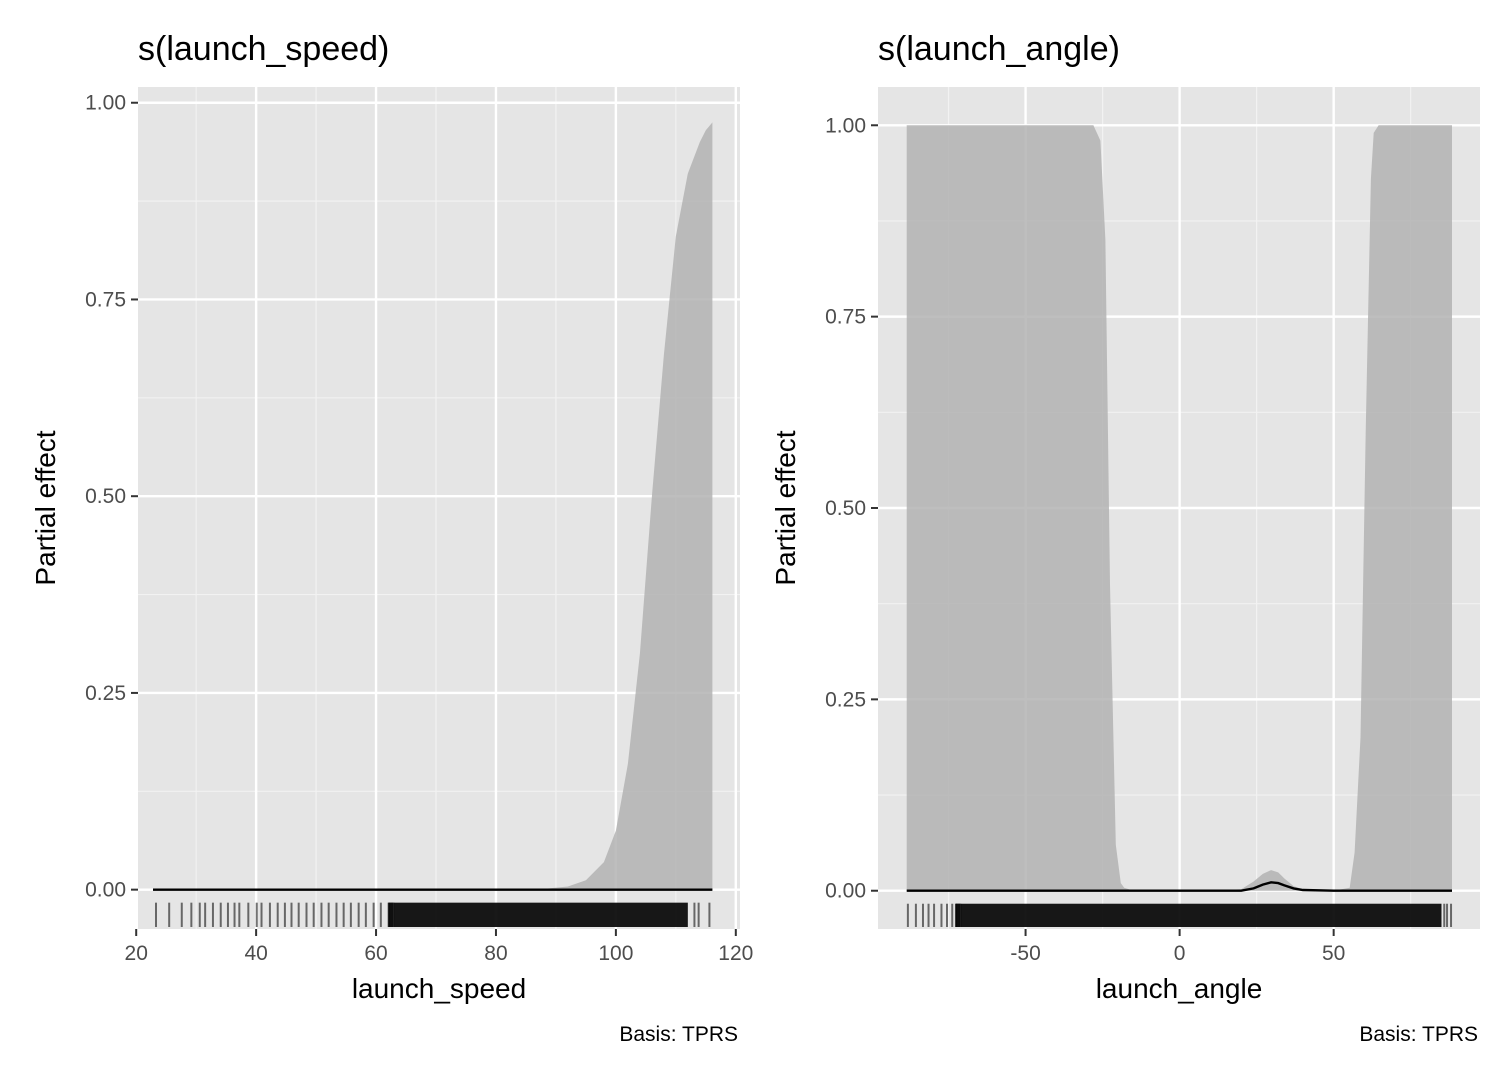 The image size is (1512, 1080). I want to click on x-axis-title: launch_speed, so click(439, 988).